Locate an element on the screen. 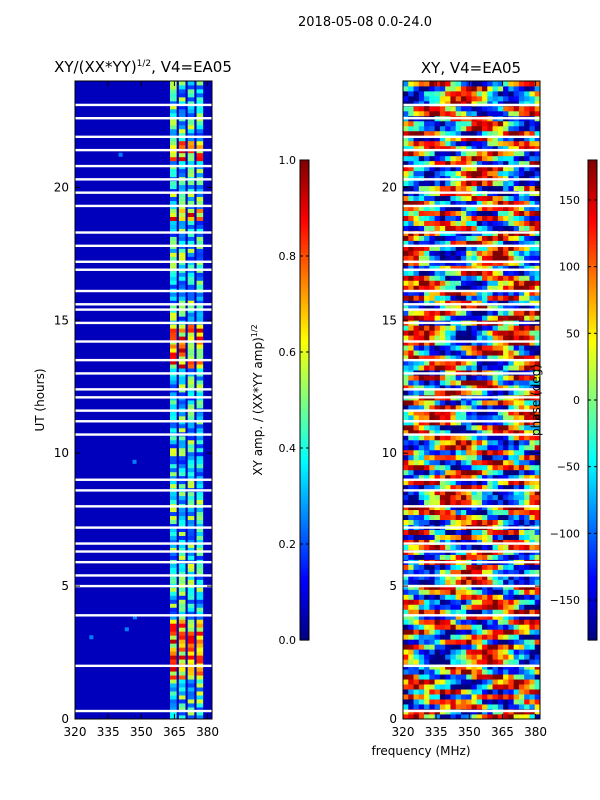  right-flagged-row is located at coordinates (471, 150).